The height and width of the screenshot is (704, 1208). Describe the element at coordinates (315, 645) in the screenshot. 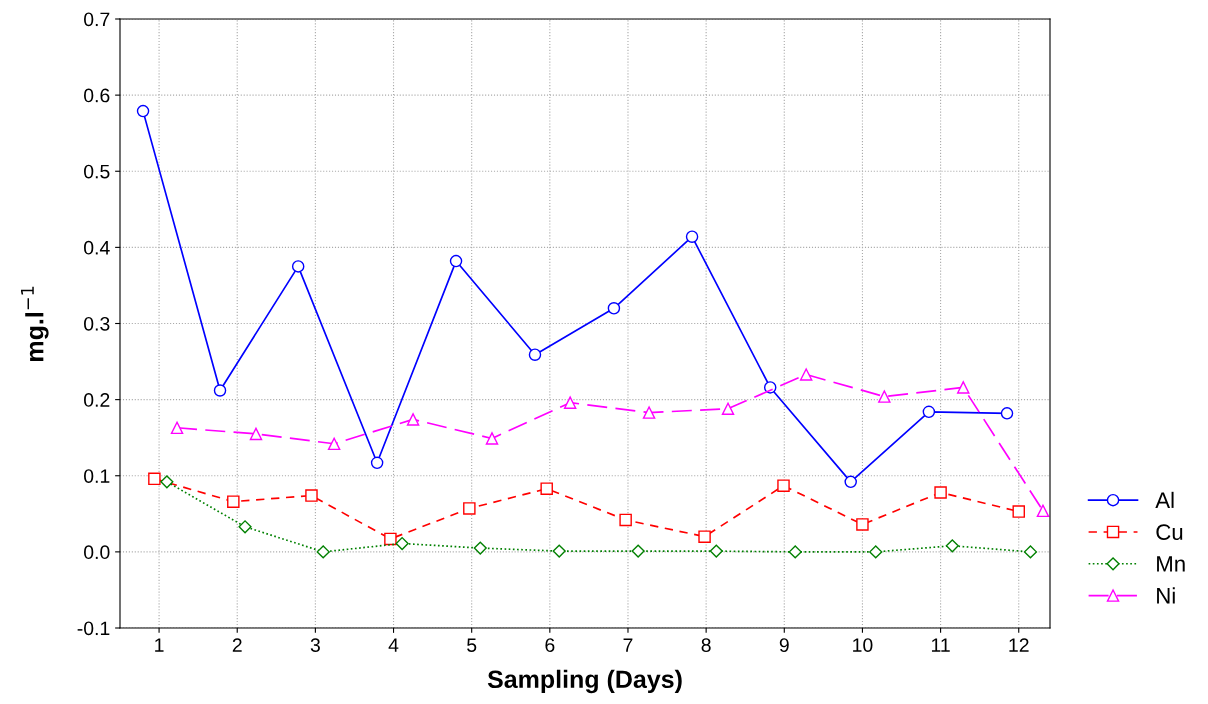

I see `x-tick-label: 3` at that location.